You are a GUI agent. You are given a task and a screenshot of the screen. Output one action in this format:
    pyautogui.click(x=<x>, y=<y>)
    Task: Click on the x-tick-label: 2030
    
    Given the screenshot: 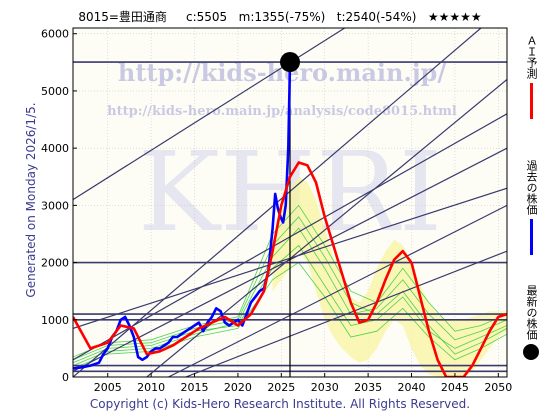 What is the action you would take?
    pyautogui.click(x=325, y=387)
    